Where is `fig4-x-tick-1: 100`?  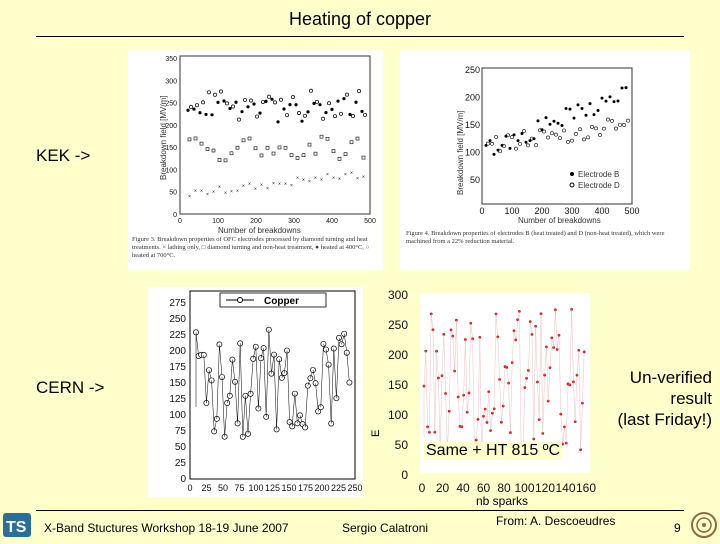
fig4-x-tick-1: 100 is located at coordinates (511, 211).